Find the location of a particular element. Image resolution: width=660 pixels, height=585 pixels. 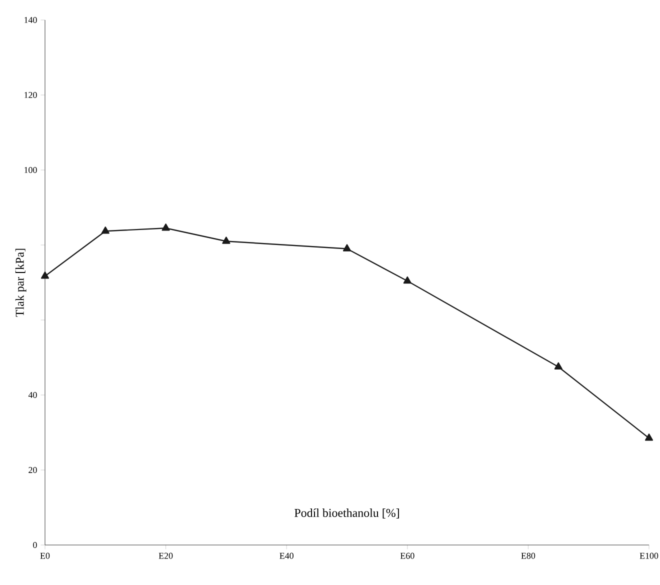

y-tick-label: 140 is located at coordinates (30, 20).